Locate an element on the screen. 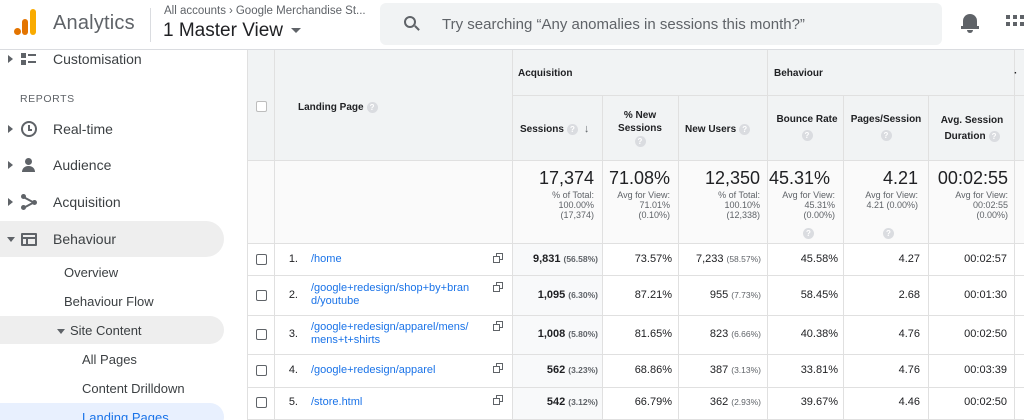  landing-page-link: /home is located at coordinates (326, 259).